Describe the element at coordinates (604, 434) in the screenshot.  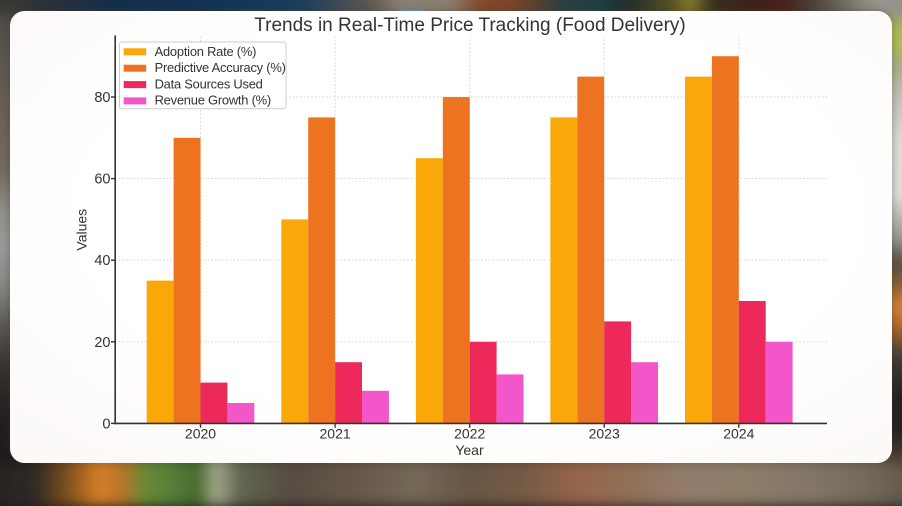
I see `svg-text: 2023` at that location.